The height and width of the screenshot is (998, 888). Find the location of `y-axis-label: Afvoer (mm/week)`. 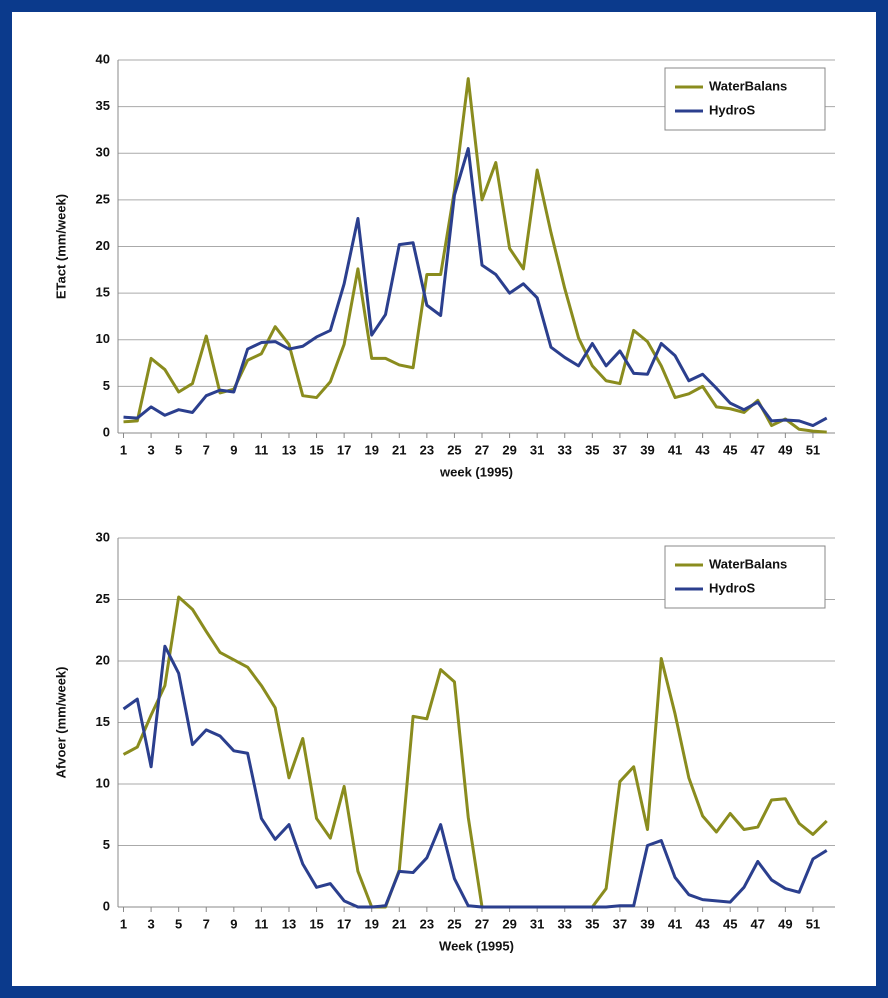

y-axis-label: Afvoer (mm/week) is located at coordinates (60, 723).